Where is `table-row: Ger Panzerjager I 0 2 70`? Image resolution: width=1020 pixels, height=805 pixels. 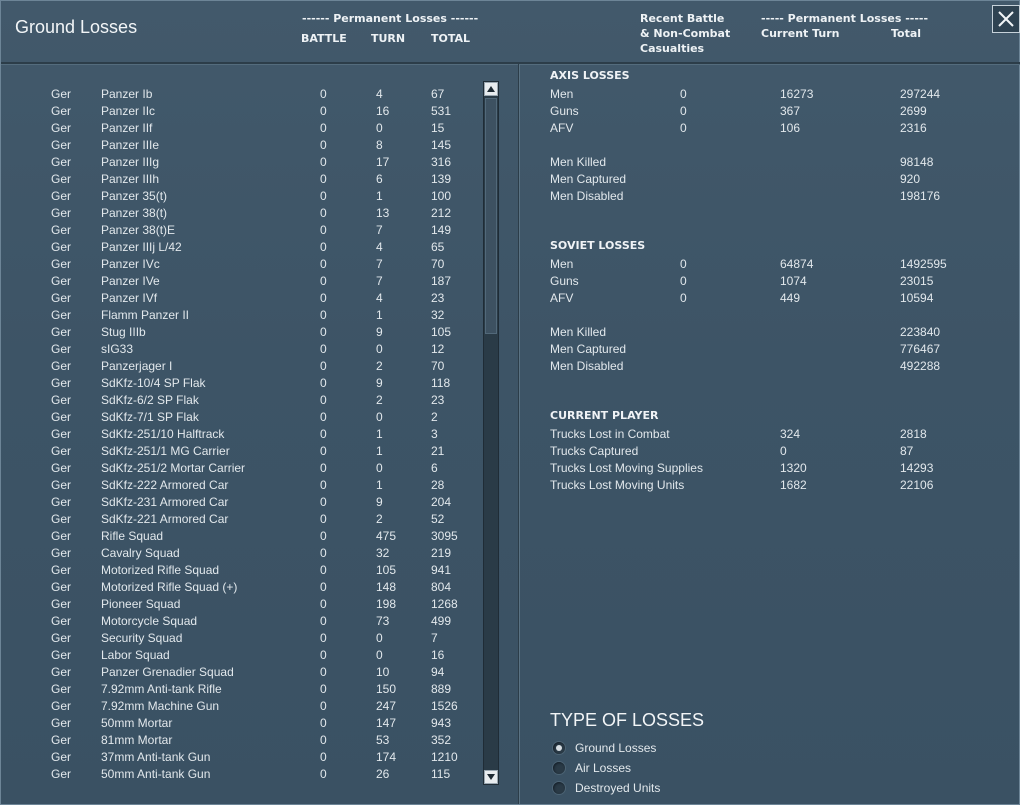
table-row: Ger Panzerjager I 0 2 70 is located at coordinates (241, 367).